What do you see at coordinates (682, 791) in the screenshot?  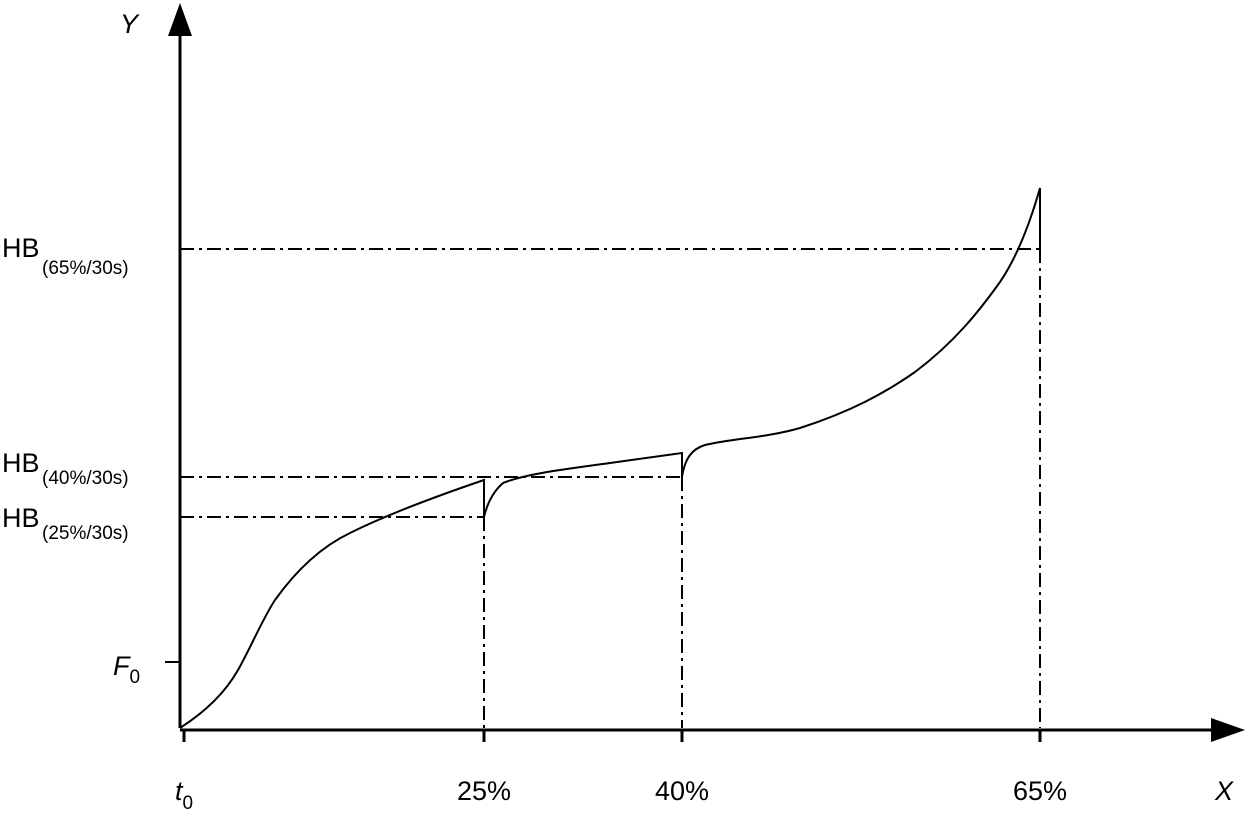 I see `x-tick-label-40: 40%` at bounding box center [682, 791].